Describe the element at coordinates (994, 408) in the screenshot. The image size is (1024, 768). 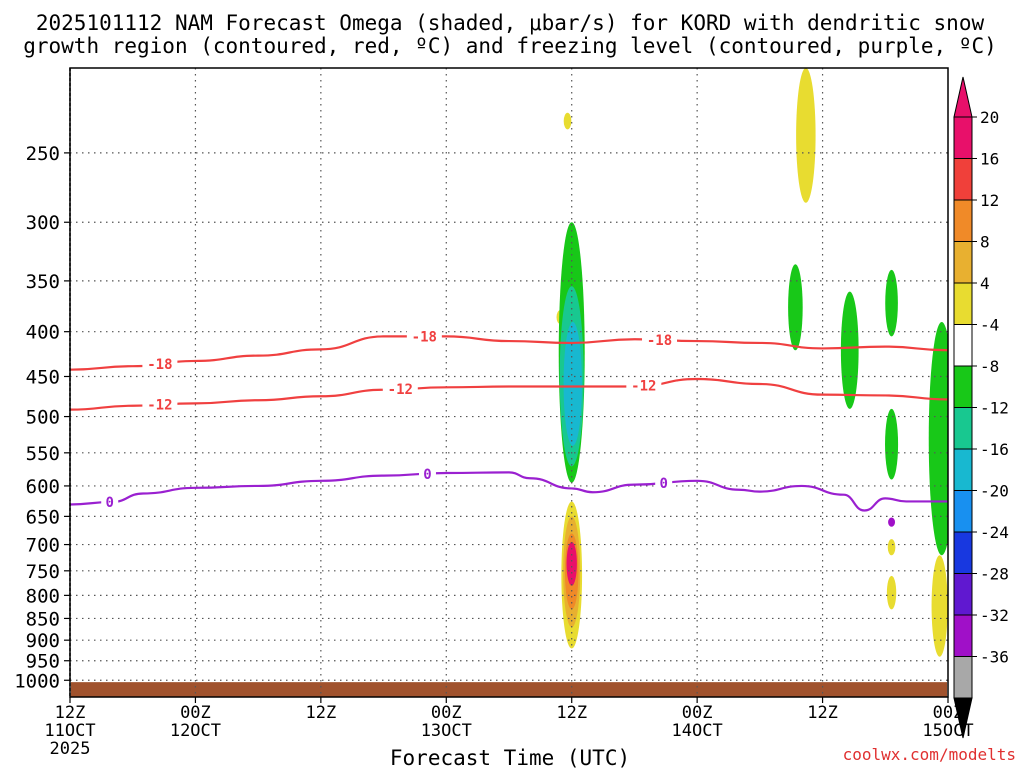
I see `colorbar-label: -12` at that location.